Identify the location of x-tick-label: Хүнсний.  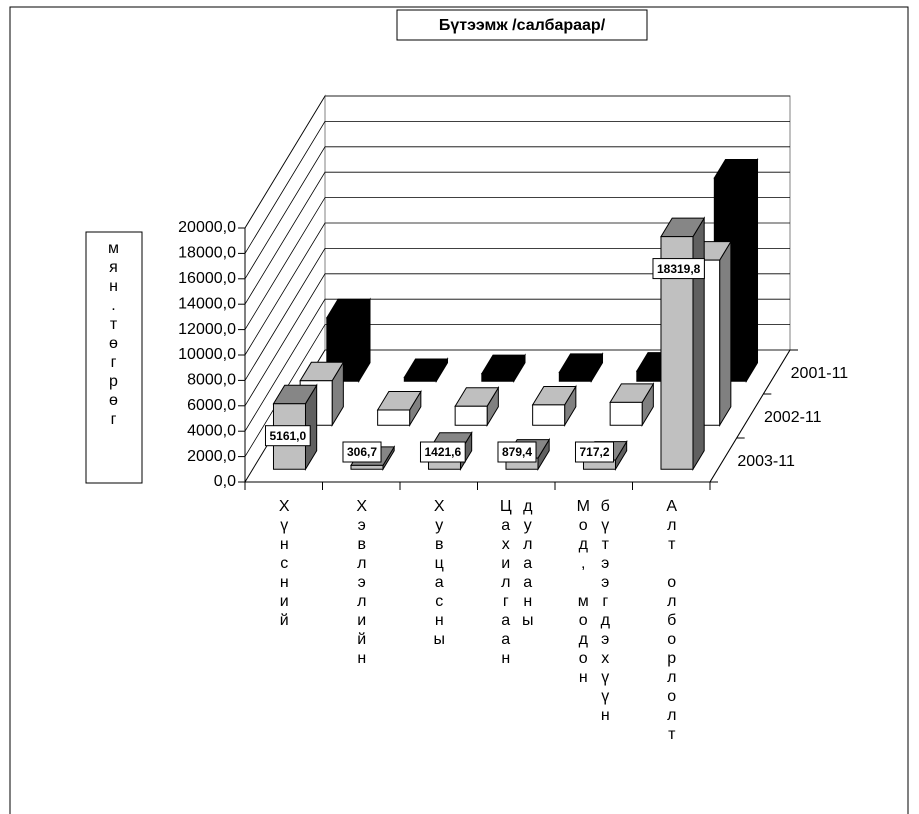
(284, 564).